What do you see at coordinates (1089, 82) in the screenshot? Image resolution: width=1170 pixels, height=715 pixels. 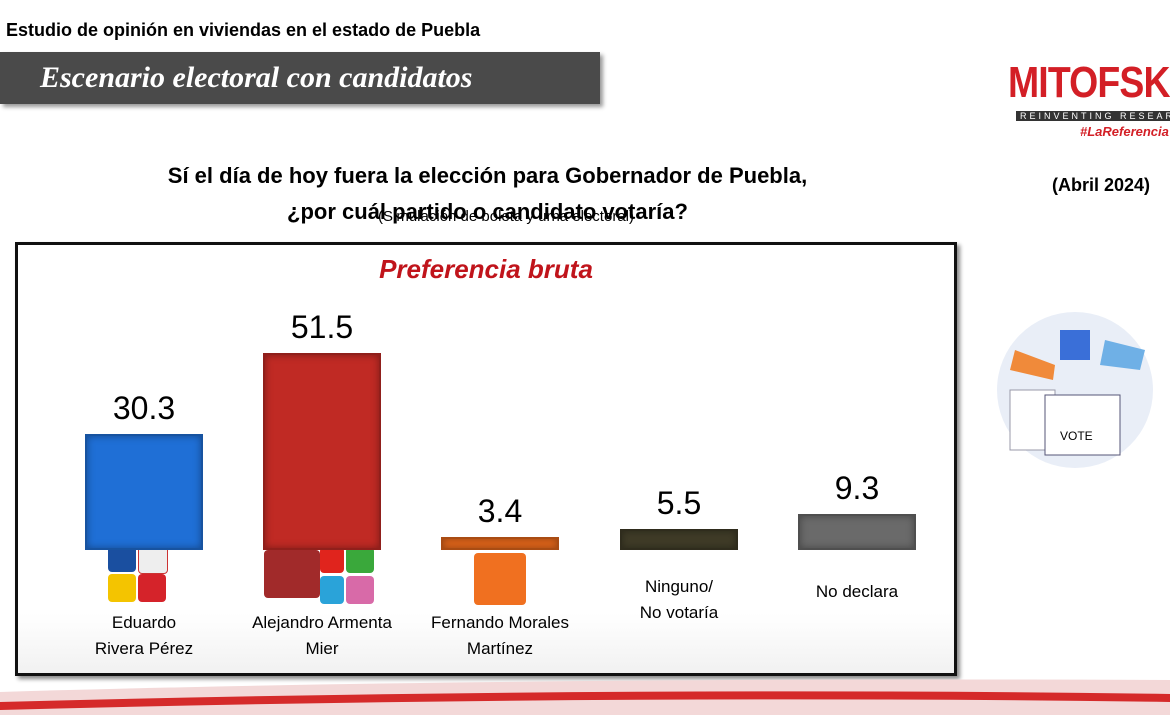 I see `brand-name: MITOFSKY` at bounding box center [1089, 82].